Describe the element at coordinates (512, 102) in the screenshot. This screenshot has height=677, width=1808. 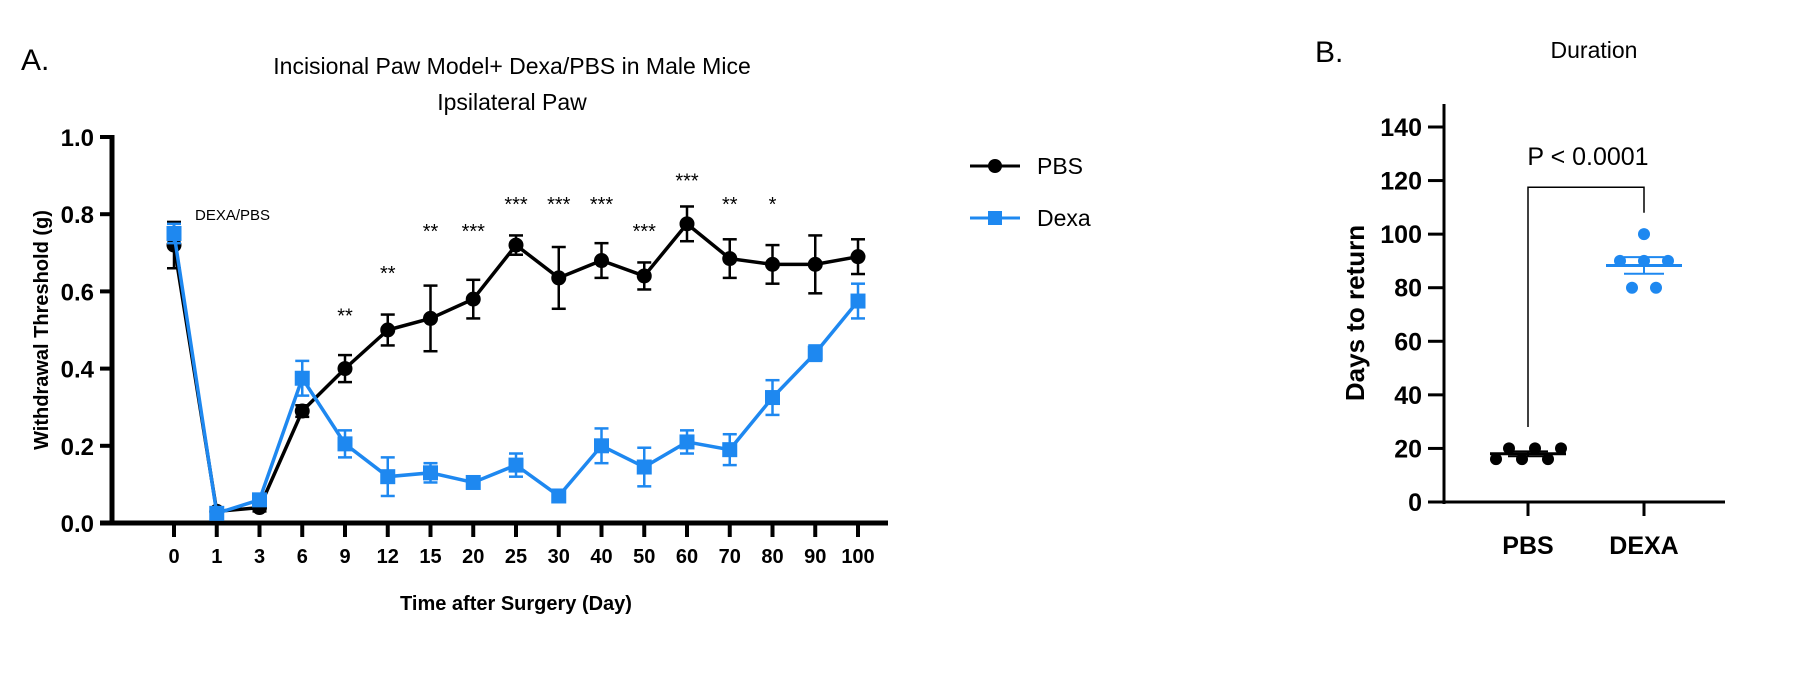
I see `chart-a-subtitle: Ipsilateral Paw` at that location.